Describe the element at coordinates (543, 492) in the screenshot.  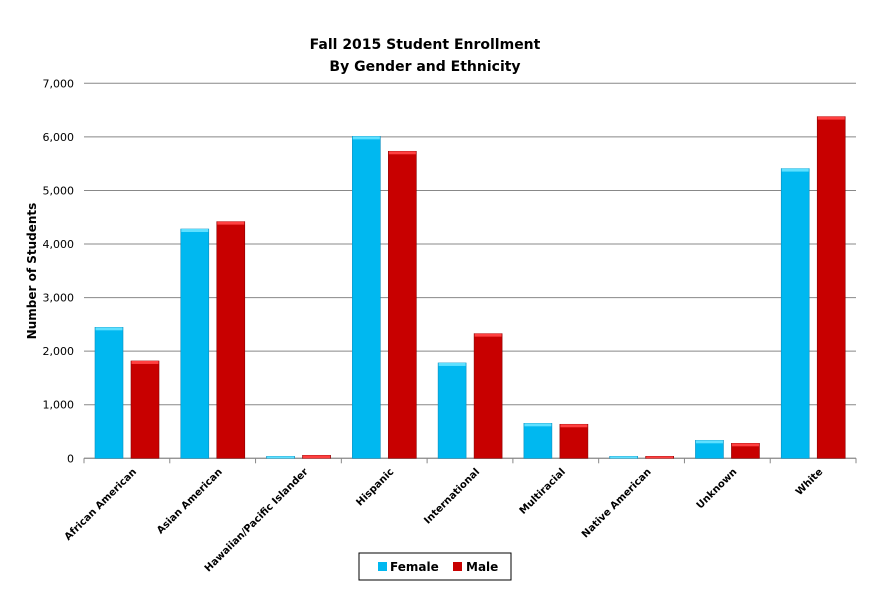
I see `x-tick-label: Multiracial` at that location.